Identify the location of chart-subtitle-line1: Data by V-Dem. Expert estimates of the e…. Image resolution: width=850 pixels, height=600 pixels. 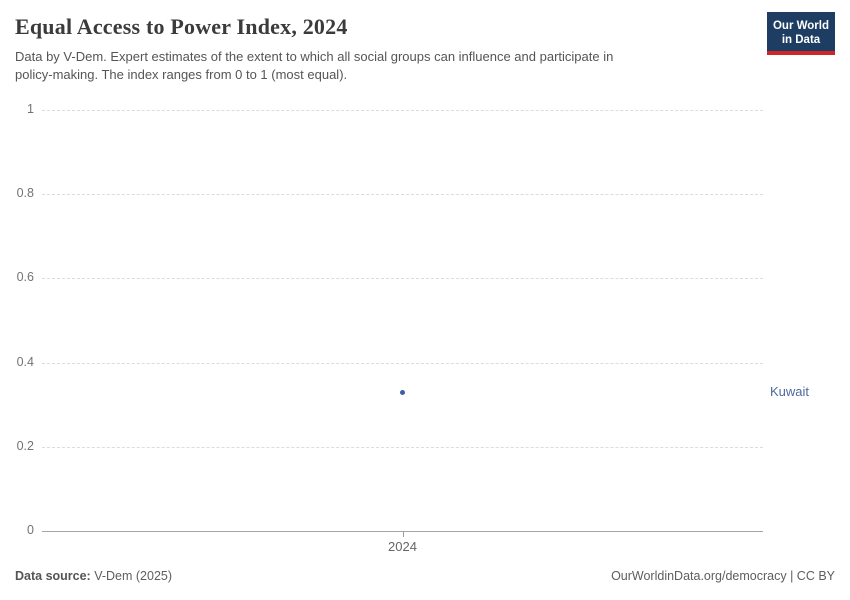
(314, 56).